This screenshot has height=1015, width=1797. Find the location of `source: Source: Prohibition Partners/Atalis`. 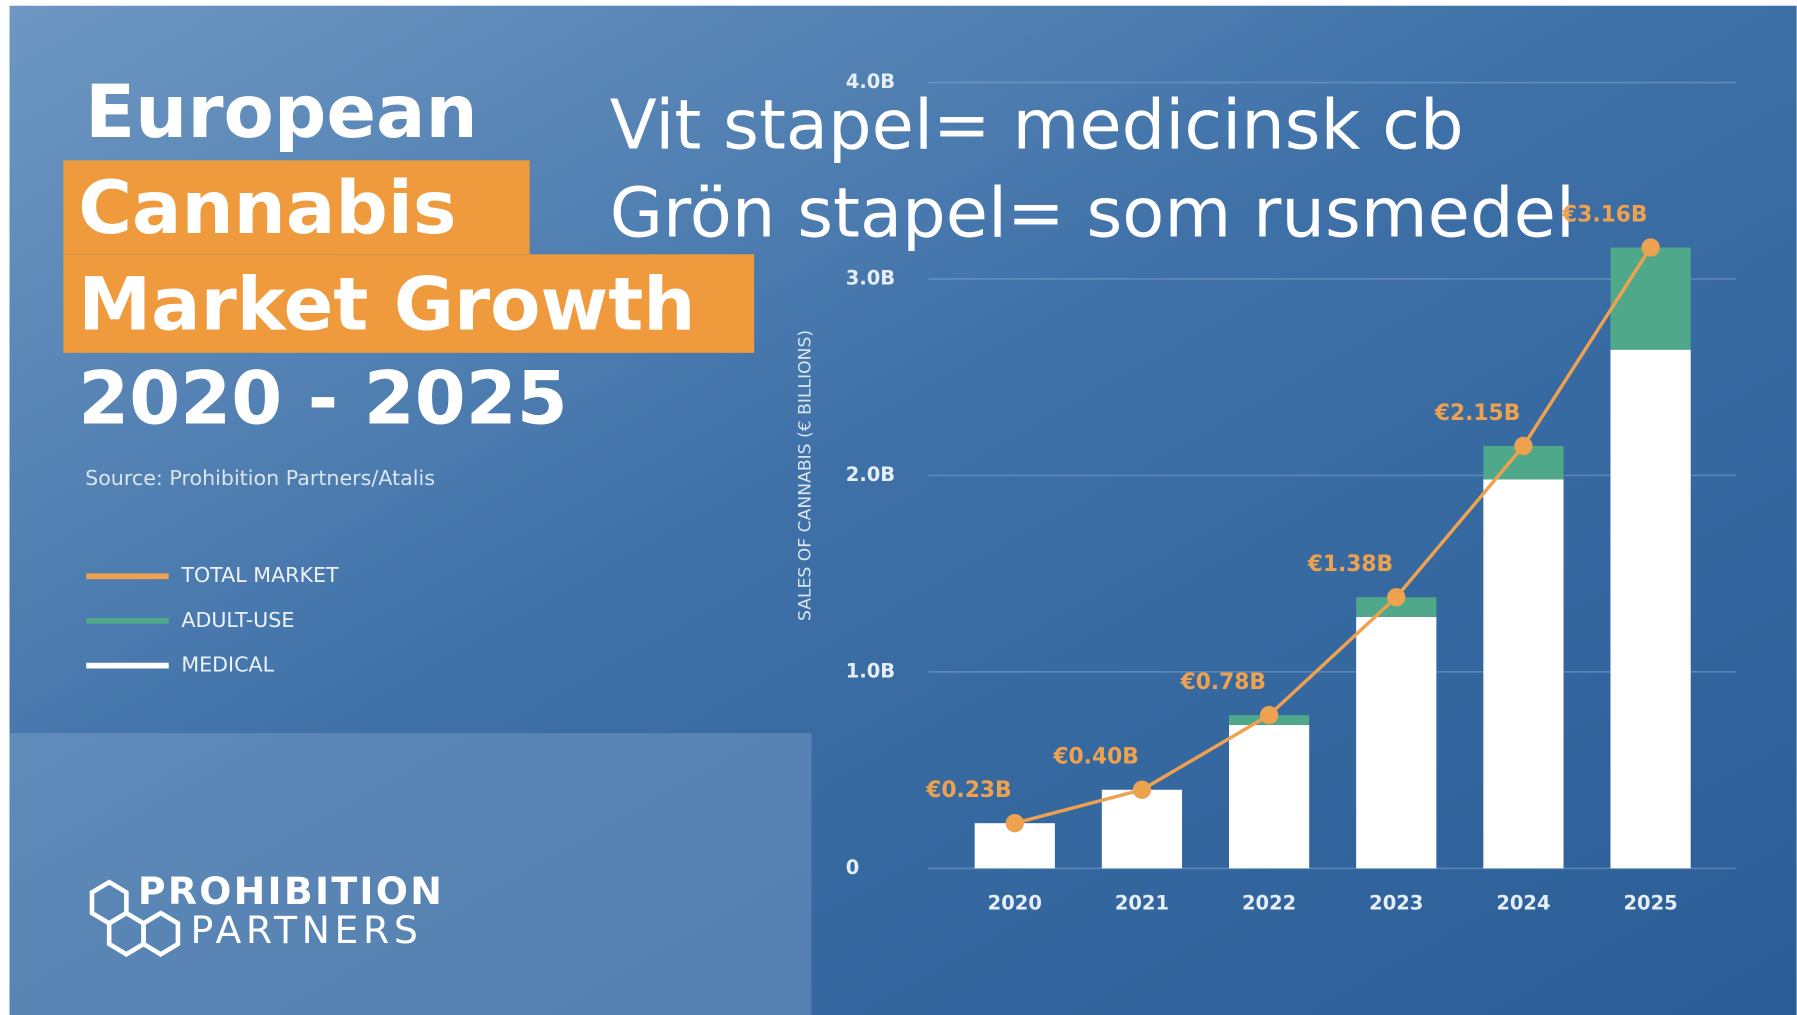

source: Source: Prohibition Partners/Atalis is located at coordinates (260, 478).